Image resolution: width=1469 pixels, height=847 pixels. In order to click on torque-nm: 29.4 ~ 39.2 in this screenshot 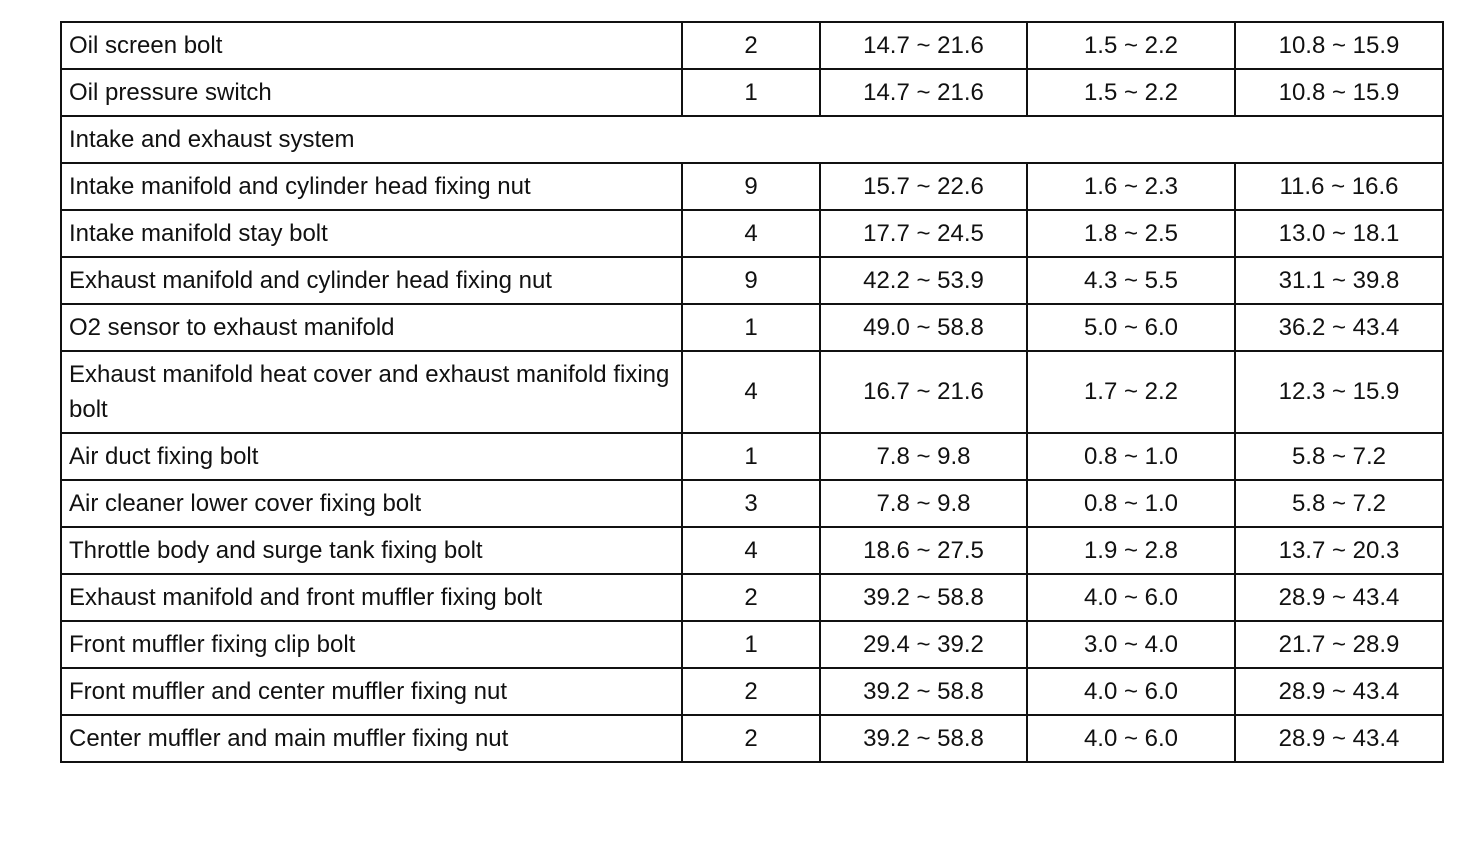, I will do `click(923, 644)`.